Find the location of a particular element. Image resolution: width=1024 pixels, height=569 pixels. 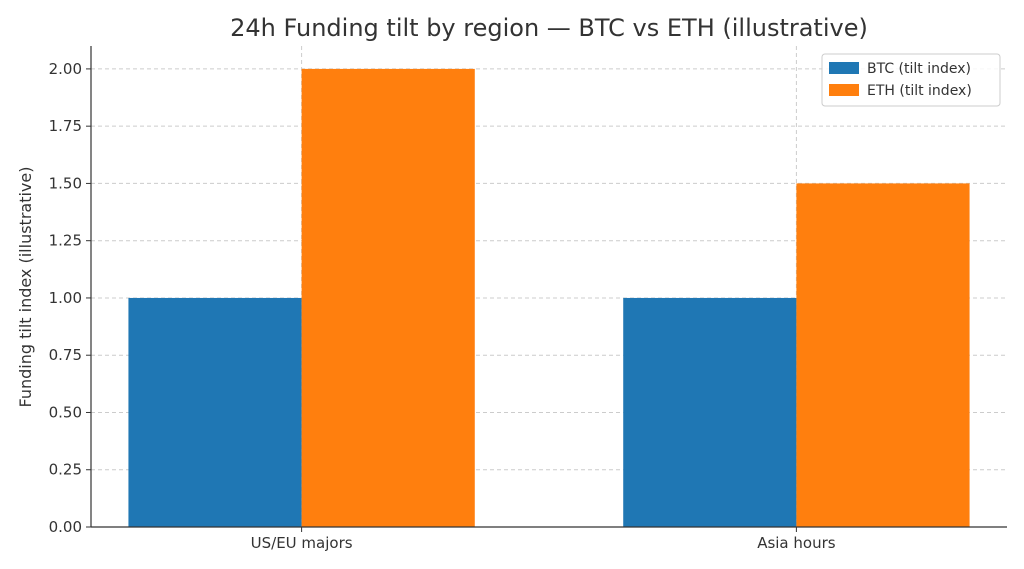

y-tick-label: 1.50 is located at coordinates (65, 183).